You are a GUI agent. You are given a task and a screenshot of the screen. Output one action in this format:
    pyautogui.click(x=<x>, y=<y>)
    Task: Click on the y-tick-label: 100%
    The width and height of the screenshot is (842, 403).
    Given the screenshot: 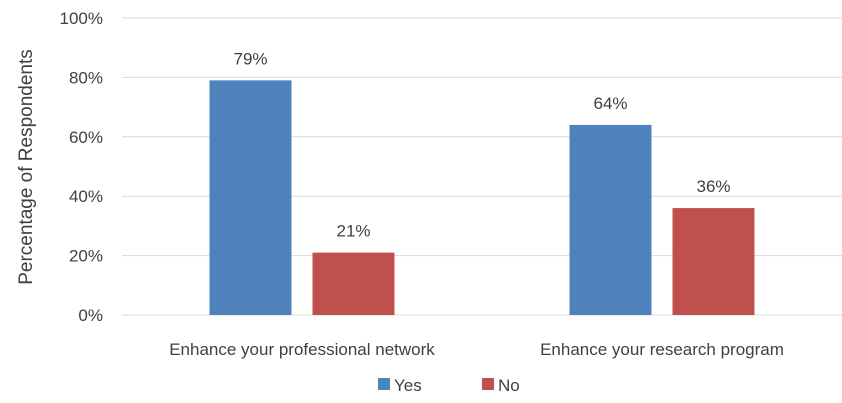 What is the action you would take?
    pyautogui.click(x=81, y=18)
    